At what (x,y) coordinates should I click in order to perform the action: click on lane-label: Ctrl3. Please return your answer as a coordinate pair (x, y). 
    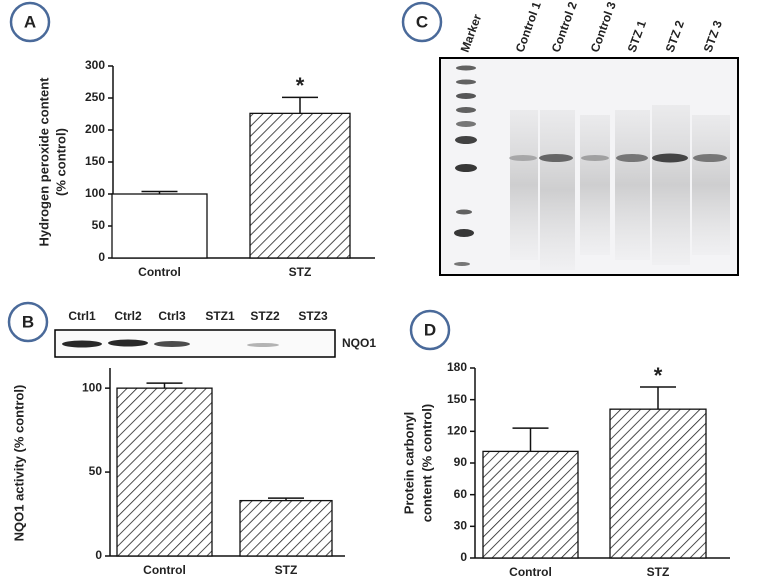
    Looking at the image, I should click on (172, 316).